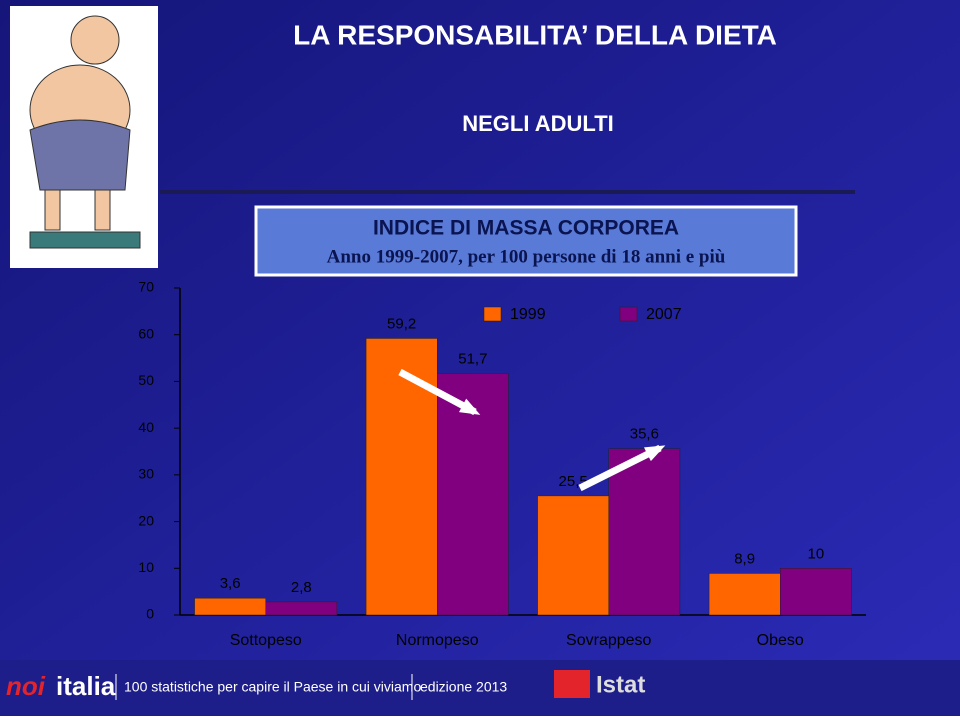 This screenshot has width=960, height=721. Describe the element at coordinates (146, 567) in the screenshot. I see `y-tick-label: 10` at that location.